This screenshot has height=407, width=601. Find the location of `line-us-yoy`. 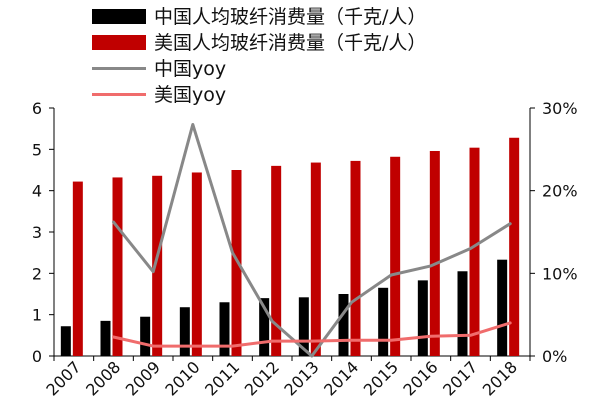

line-us-yoy is located at coordinates (312, 334).